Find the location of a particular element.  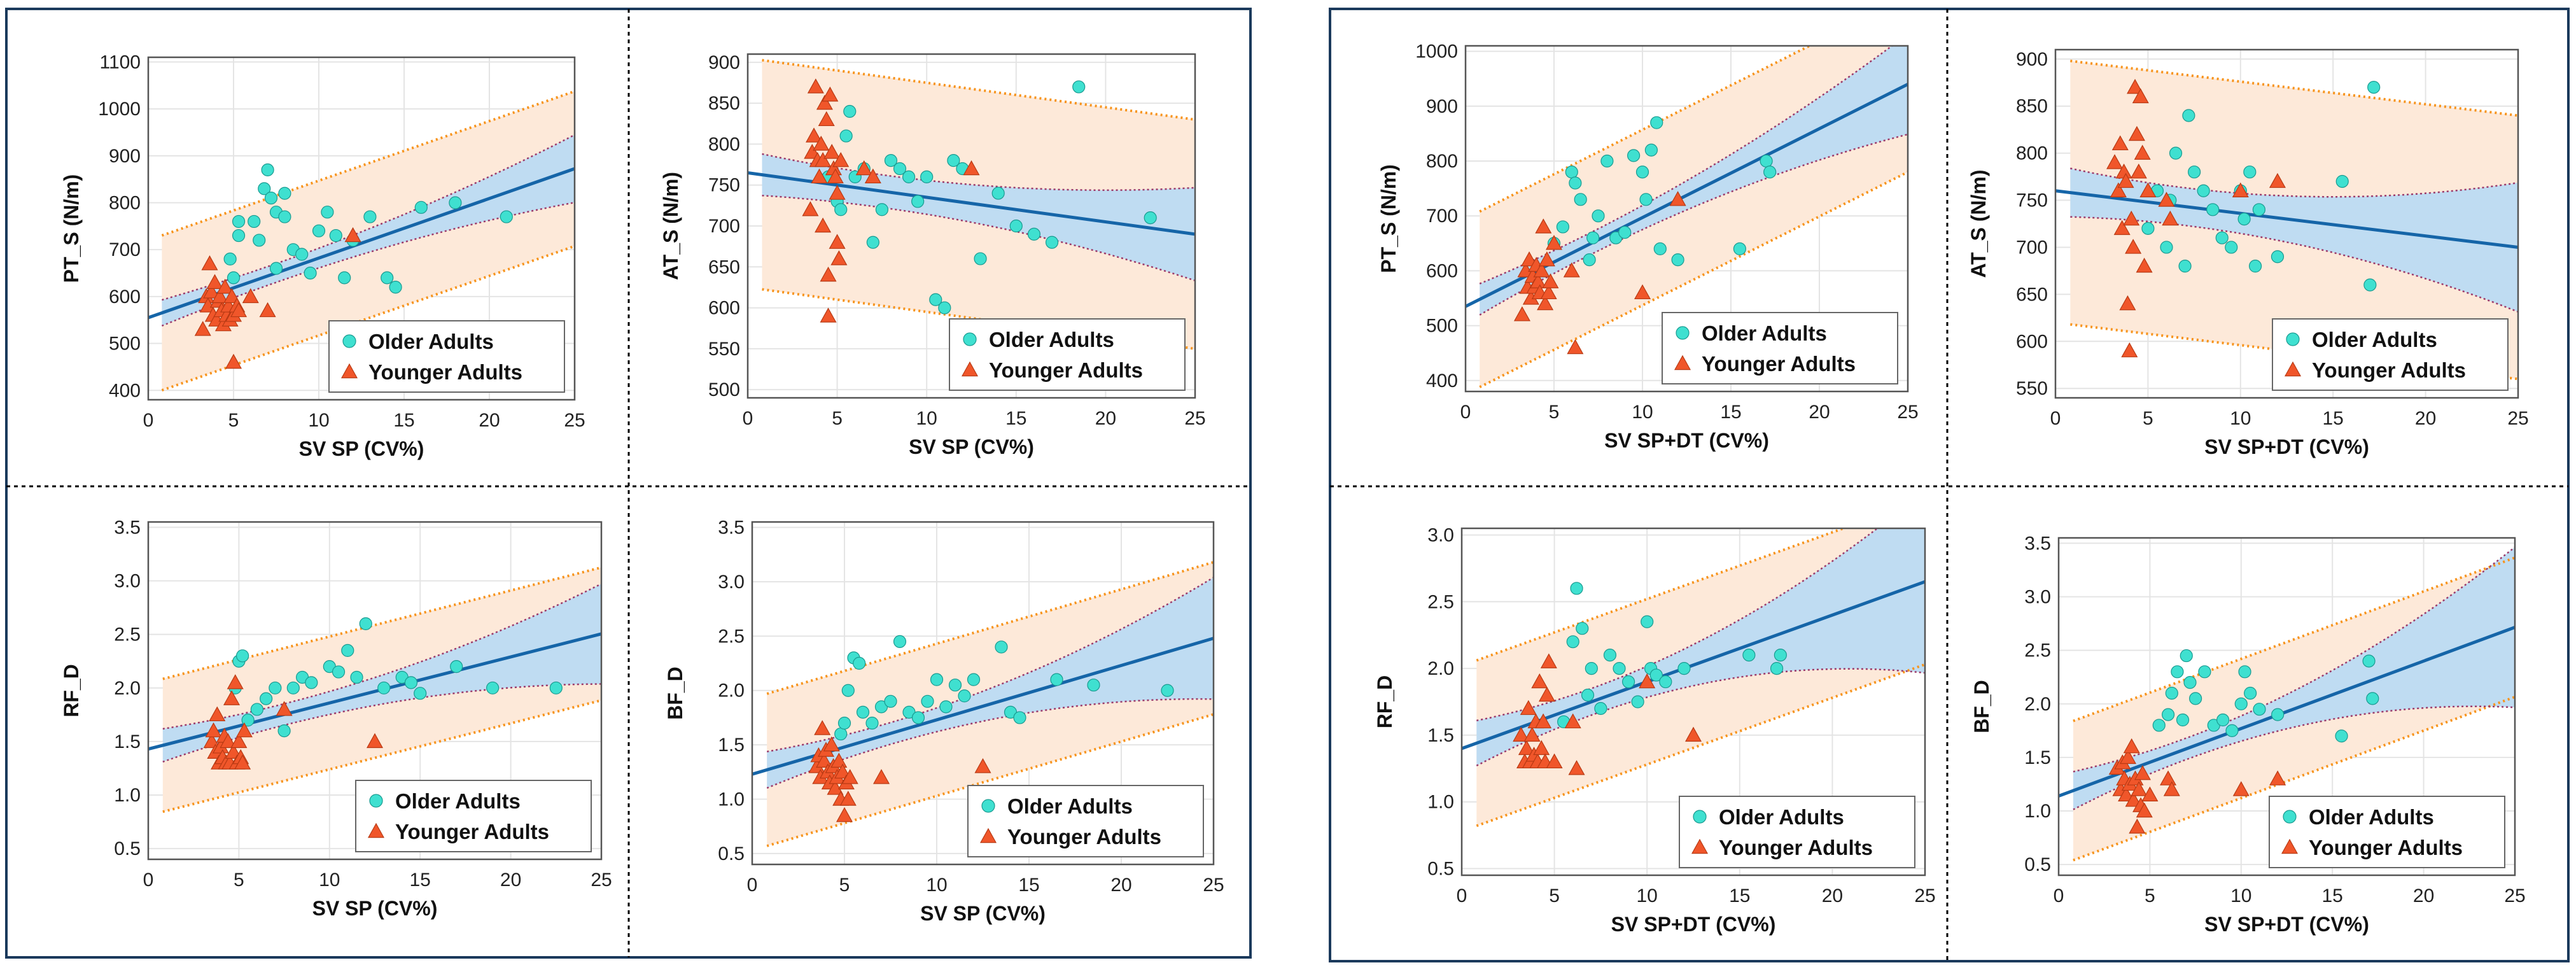

y-tick-label: 650 is located at coordinates (724, 267).